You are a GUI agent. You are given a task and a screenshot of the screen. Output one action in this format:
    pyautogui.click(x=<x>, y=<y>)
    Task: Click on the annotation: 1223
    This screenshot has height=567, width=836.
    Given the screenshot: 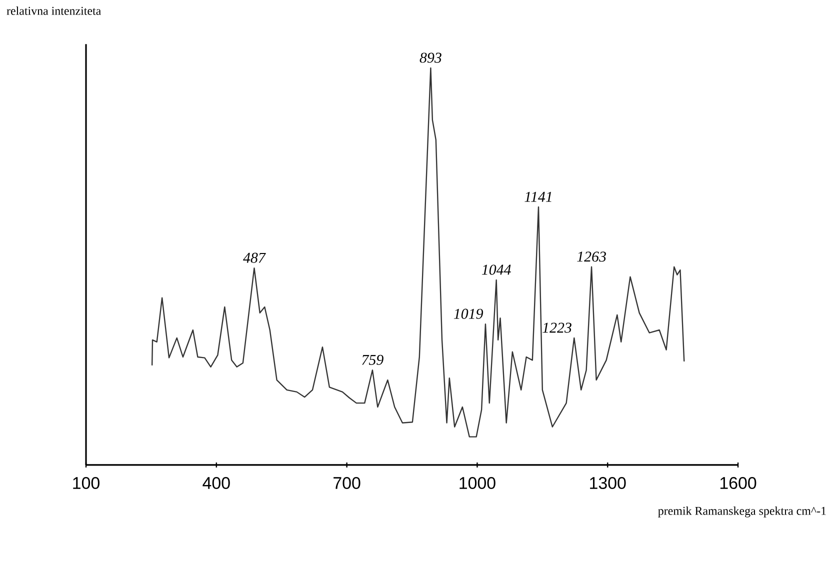 What is the action you would take?
    pyautogui.click(x=557, y=327)
    